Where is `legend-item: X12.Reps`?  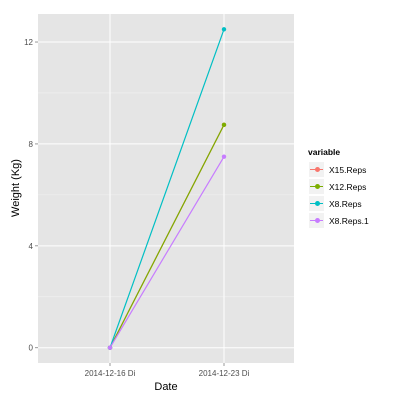 legend-item: X12.Reps is located at coordinates (353, 186).